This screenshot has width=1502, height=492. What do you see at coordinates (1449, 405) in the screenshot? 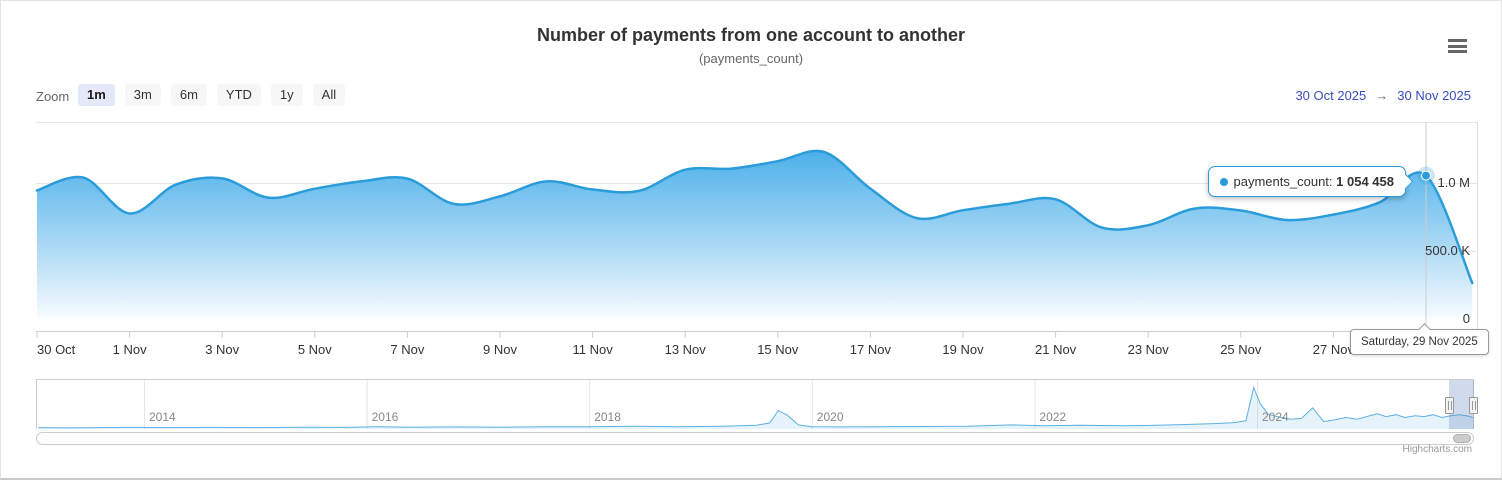
I see `navigator-handle-left` at bounding box center [1449, 405].